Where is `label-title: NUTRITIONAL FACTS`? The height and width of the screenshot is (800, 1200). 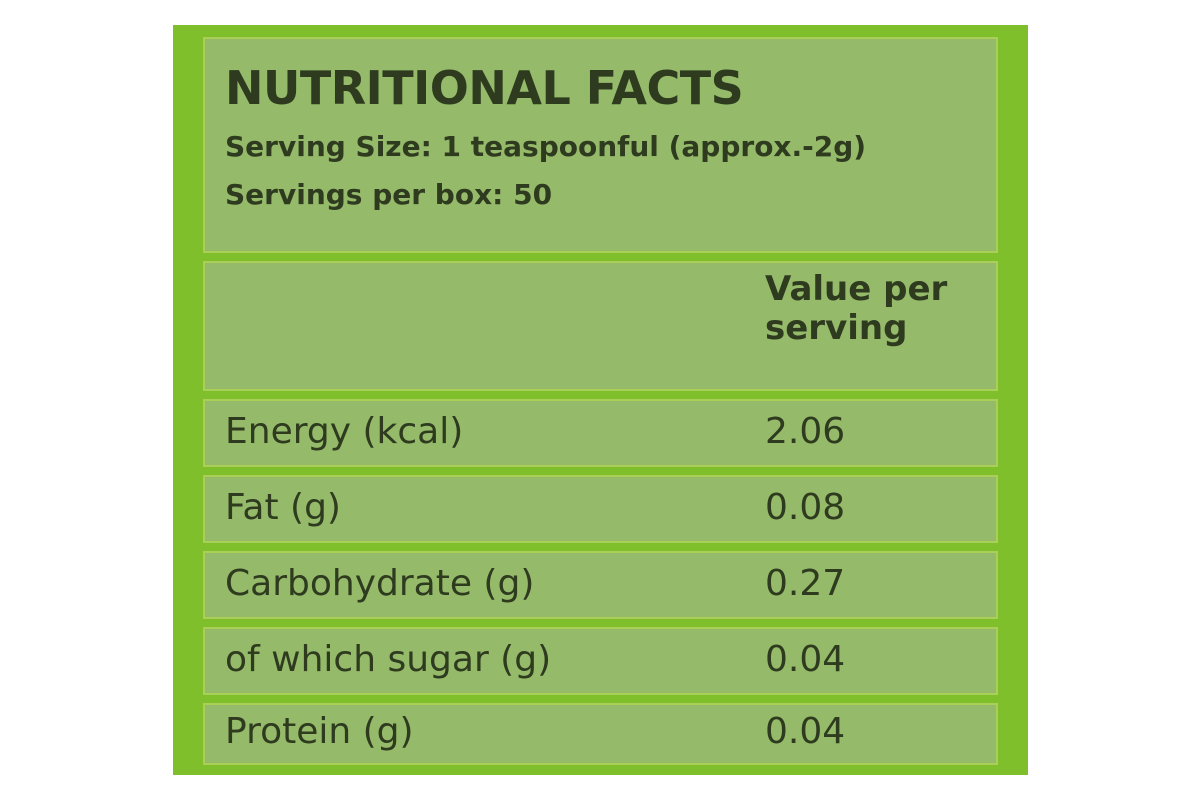
label-title: NUTRITIONAL FACTS is located at coordinates (484, 88).